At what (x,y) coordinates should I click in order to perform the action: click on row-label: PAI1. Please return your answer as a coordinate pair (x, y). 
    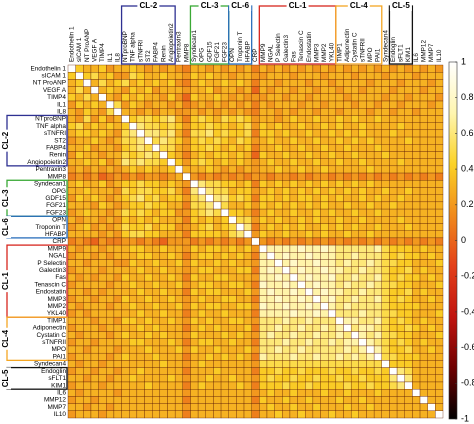
    Looking at the image, I should click on (60, 356).